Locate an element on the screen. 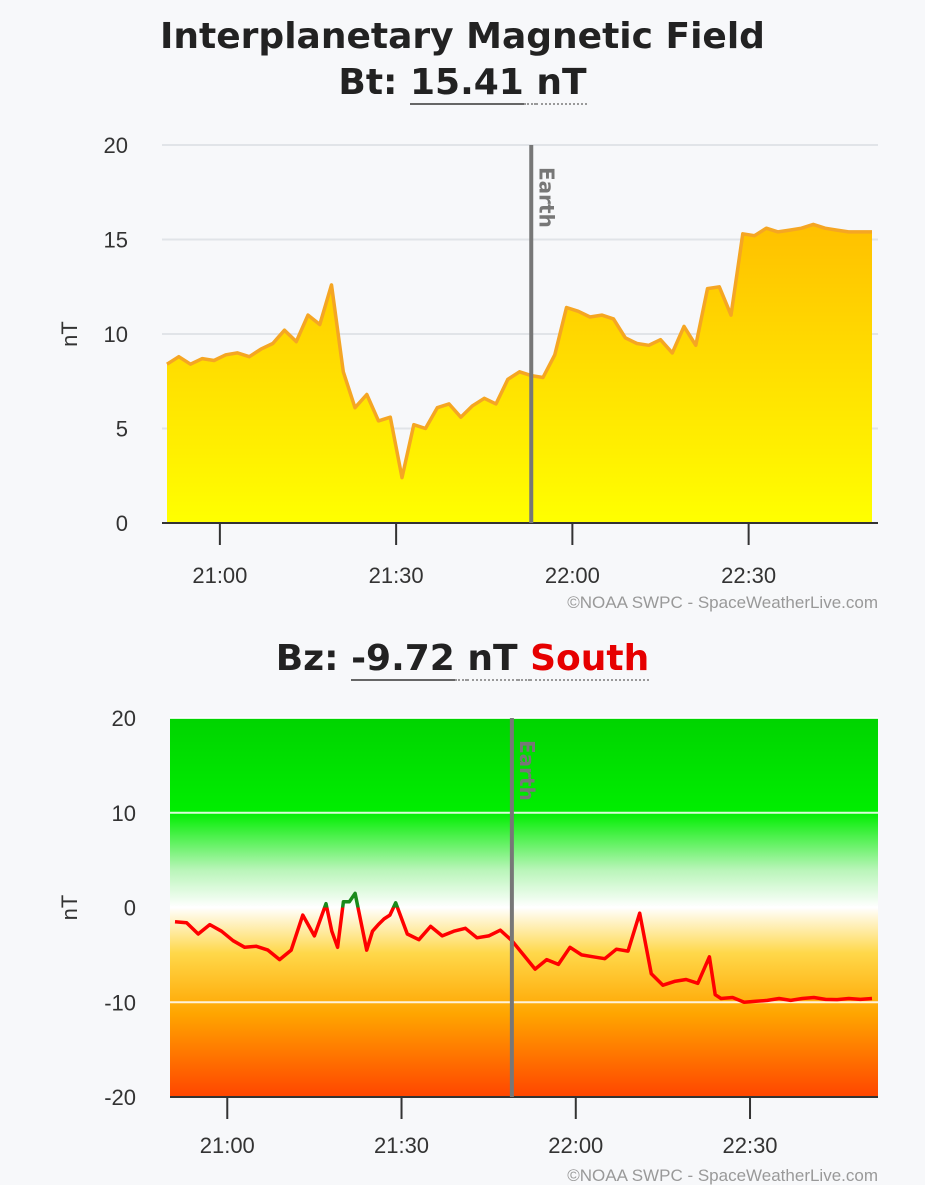  bz-label: Bz: is located at coordinates (307, 658).